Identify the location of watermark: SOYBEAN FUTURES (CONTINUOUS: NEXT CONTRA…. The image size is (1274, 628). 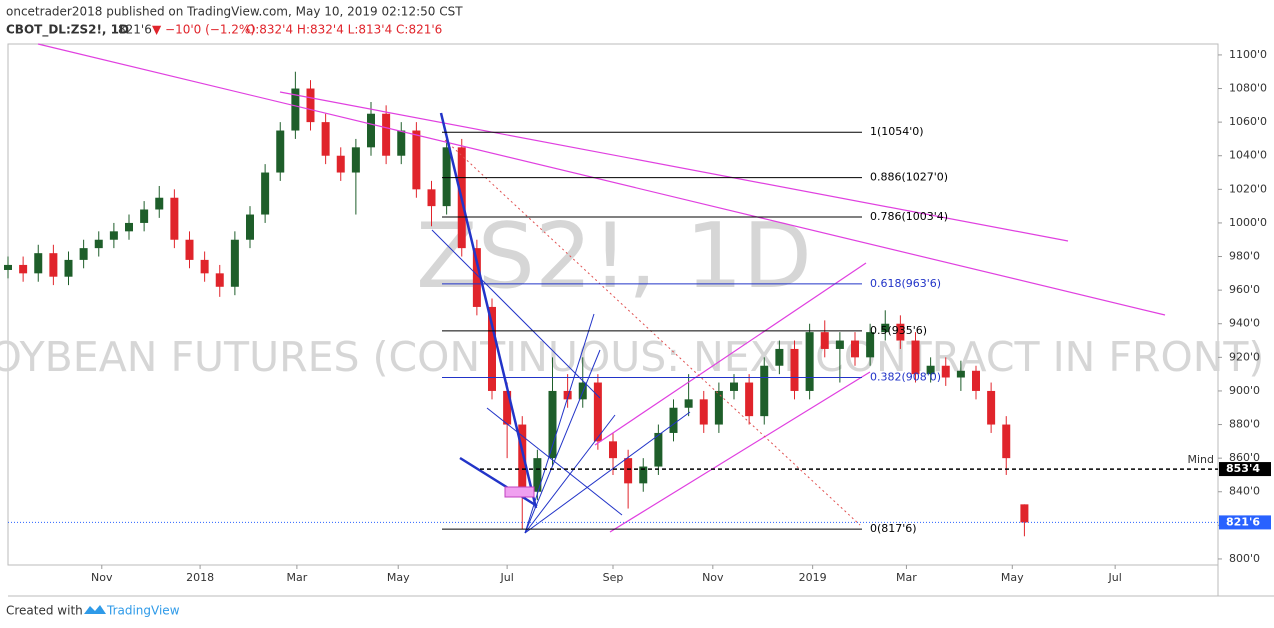
(632, 357).